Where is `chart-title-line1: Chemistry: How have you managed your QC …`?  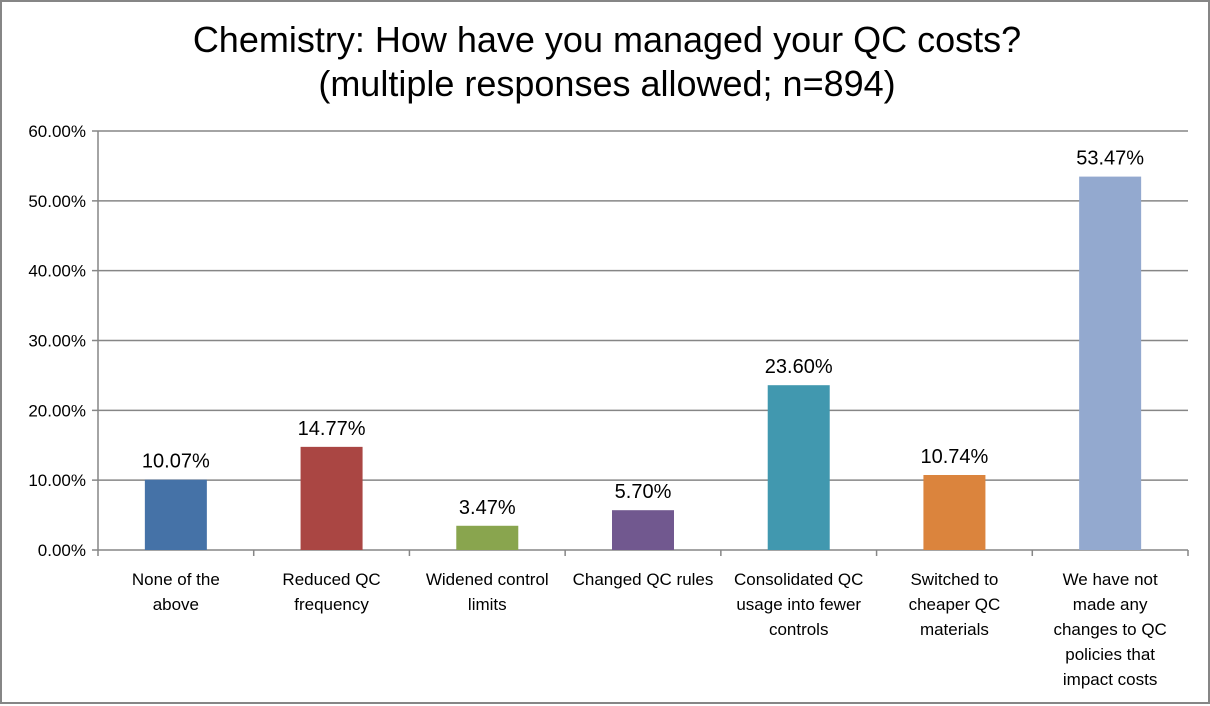 chart-title-line1: Chemistry: How have you managed your QC … is located at coordinates (607, 39).